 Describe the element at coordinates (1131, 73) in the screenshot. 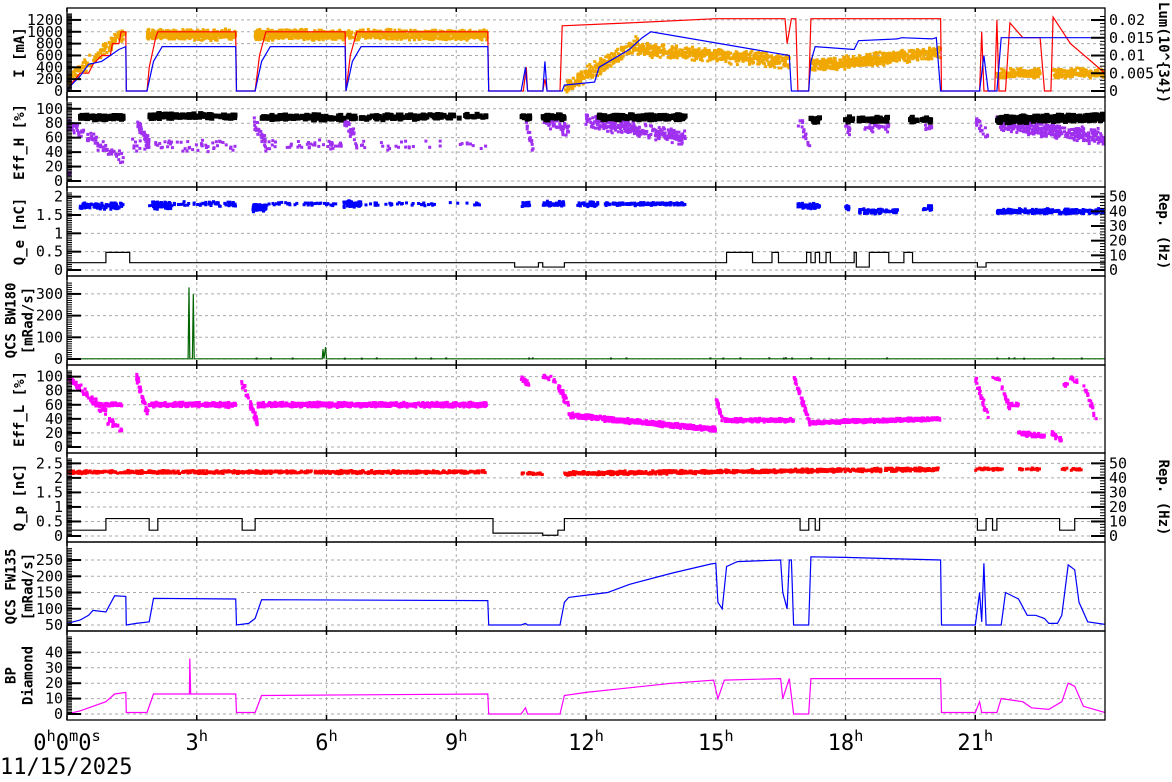

I see `right-tick-label: 0.005` at that location.